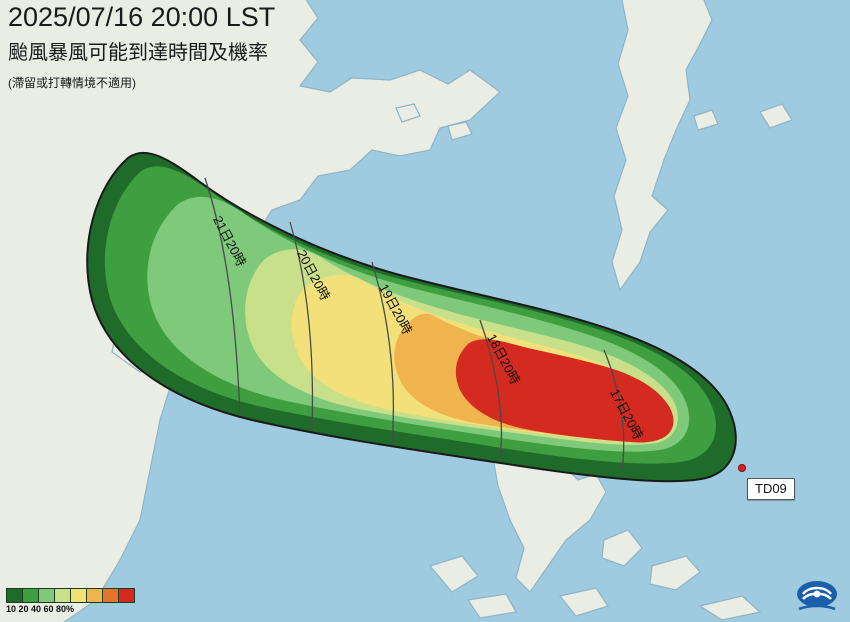 This screenshot has width=850, height=622. I want to click on storm-label: TD09, so click(771, 489).